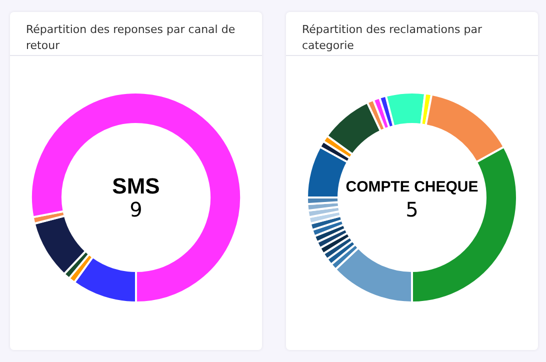 This screenshot has height=362, width=546. Describe the element at coordinates (412, 34) in the screenshot. I see `chart-title: Répartition des reclamations par categorie` at that location.